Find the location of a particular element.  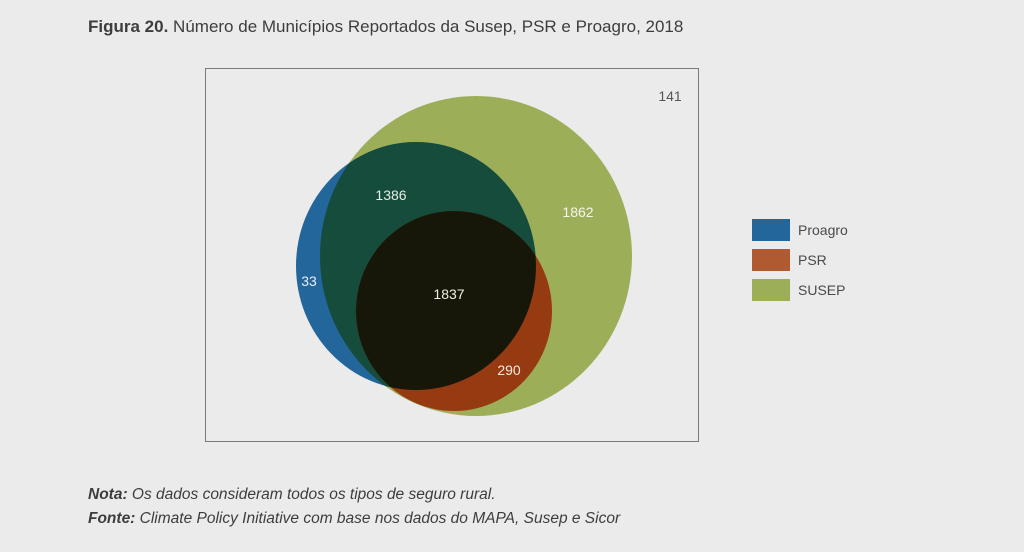

legend-item-proagro: Proagro is located at coordinates (800, 230).